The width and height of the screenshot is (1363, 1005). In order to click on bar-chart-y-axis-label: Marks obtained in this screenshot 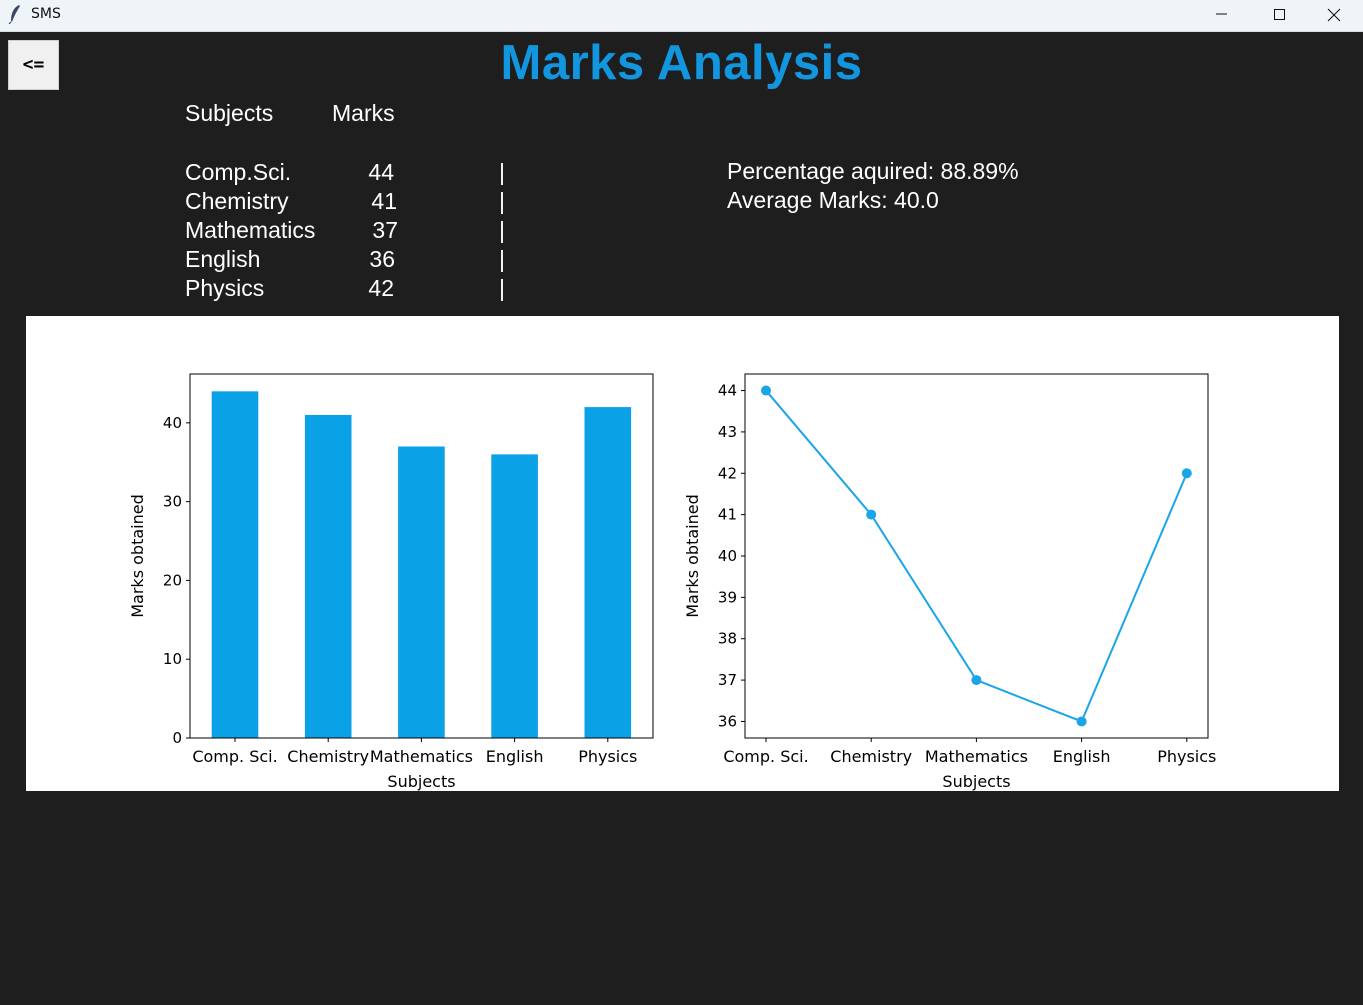, I will do `click(137, 555)`.